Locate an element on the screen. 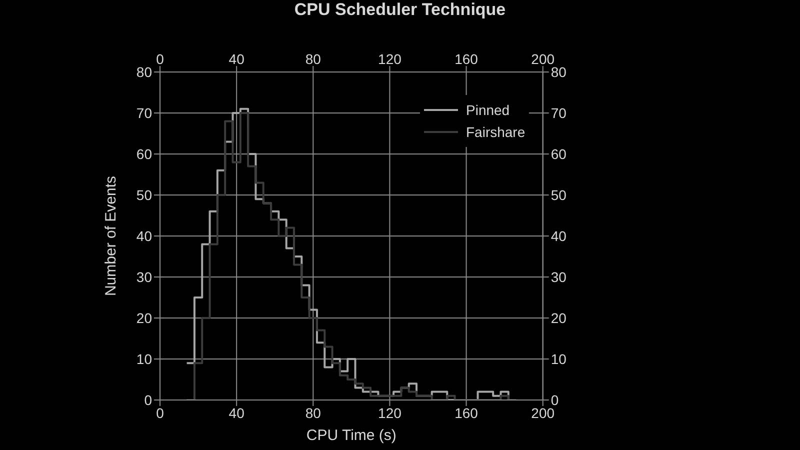 This screenshot has height=450, width=800. y-tick-label: 0 is located at coordinates (148, 400).